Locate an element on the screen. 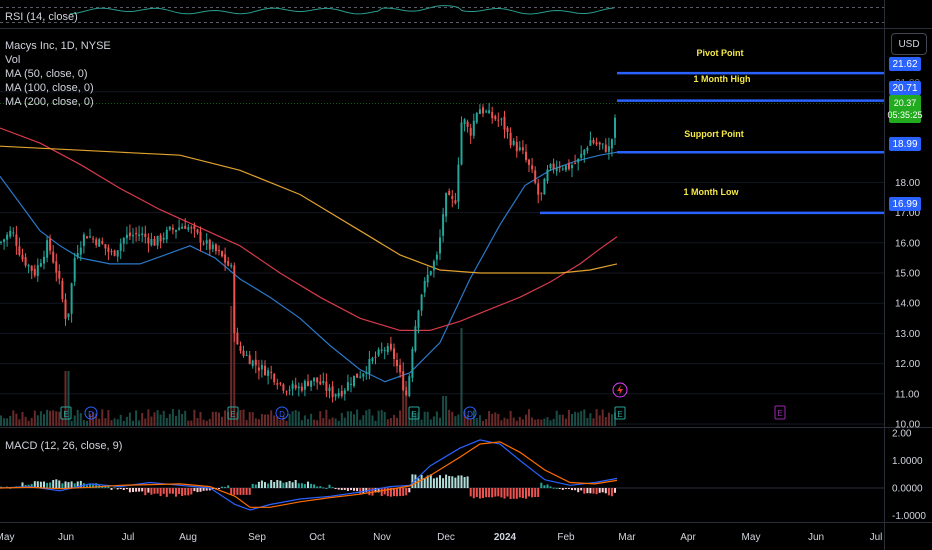  ma200-label: MA (200, close, 0) is located at coordinates (49, 102).